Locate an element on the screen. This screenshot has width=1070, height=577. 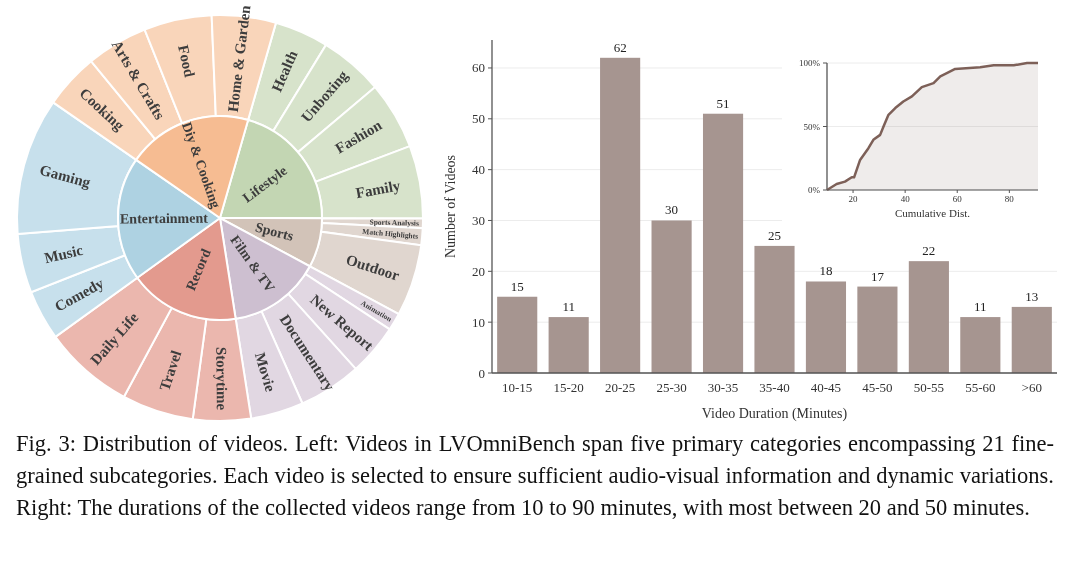
data-label: 22 is located at coordinates (929, 251).